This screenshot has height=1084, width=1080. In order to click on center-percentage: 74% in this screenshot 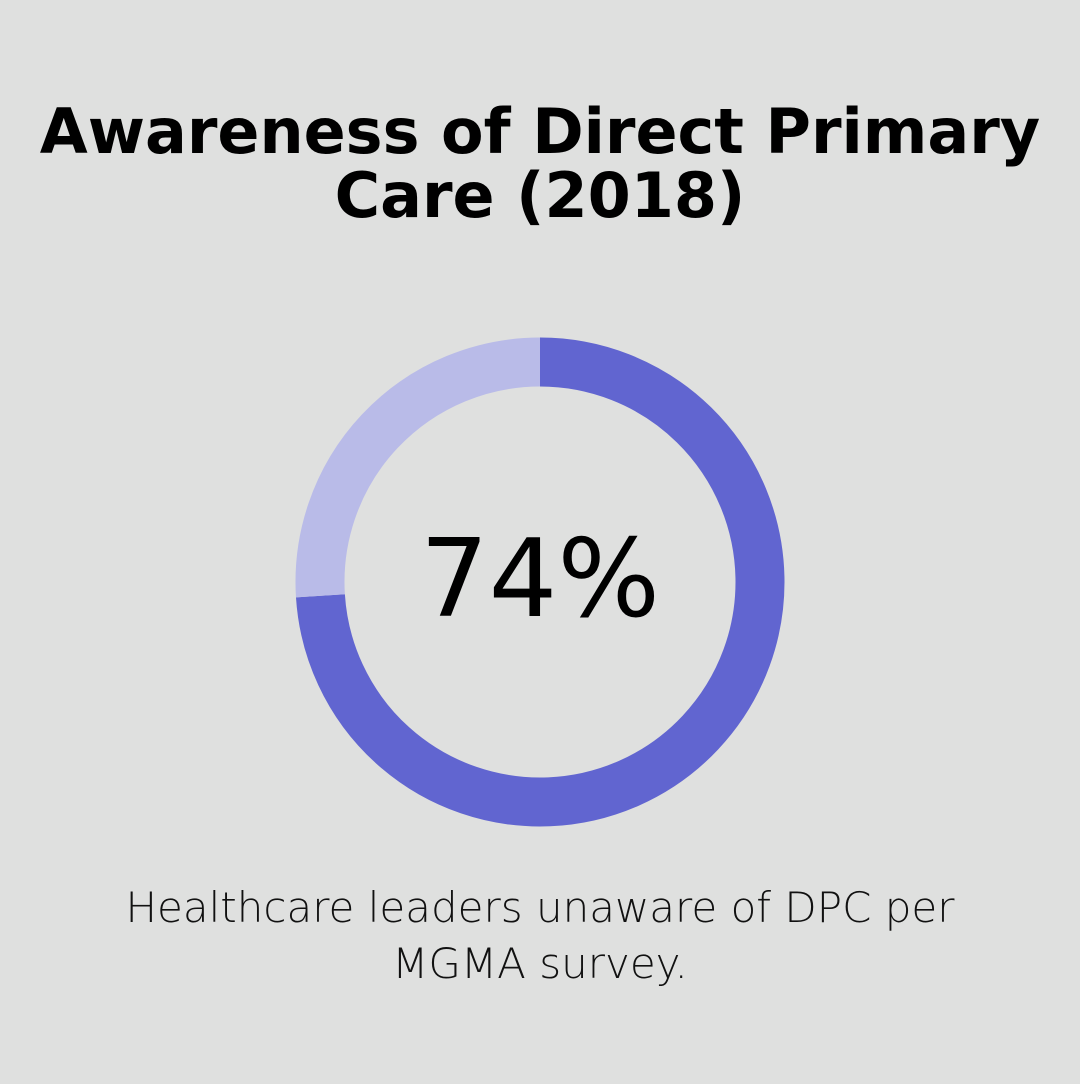, I will do `click(540, 579)`.